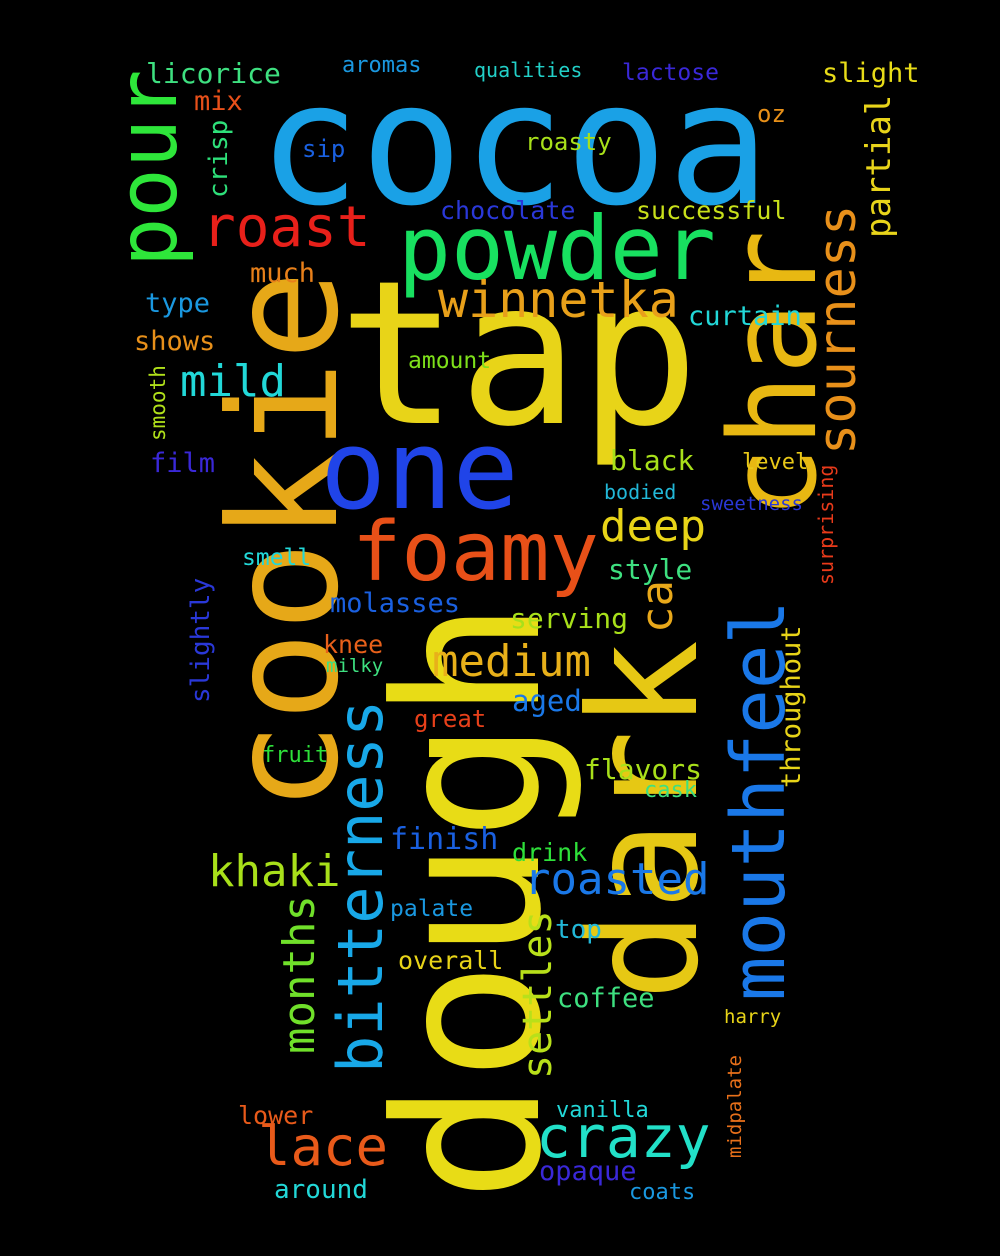 This screenshot has width=1000, height=1256. What do you see at coordinates (219, 158) in the screenshot?
I see `word-crisp: crisp` at bounding box center [219, 158].